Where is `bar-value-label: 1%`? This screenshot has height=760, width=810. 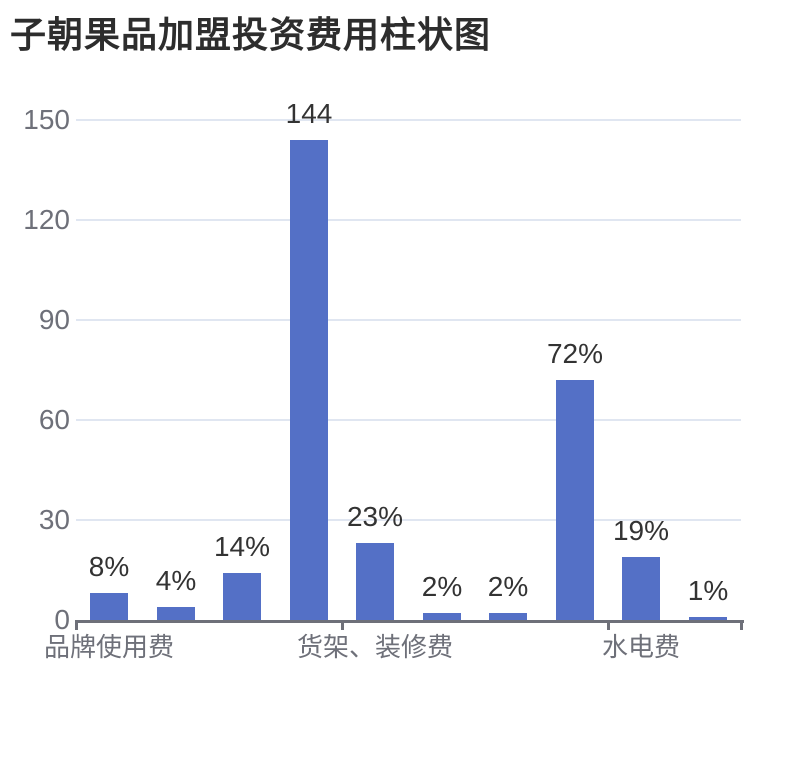 bar-value-label: 1% is located at coordinates (708, 590).